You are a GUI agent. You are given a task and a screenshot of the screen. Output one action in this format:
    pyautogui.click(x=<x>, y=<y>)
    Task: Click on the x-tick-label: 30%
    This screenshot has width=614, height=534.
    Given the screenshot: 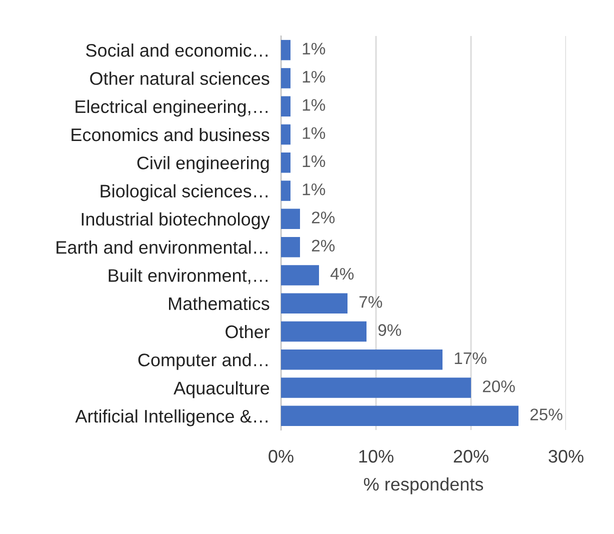 What is the action you would take?
    pyautogui.click(x=566, y=456)
    